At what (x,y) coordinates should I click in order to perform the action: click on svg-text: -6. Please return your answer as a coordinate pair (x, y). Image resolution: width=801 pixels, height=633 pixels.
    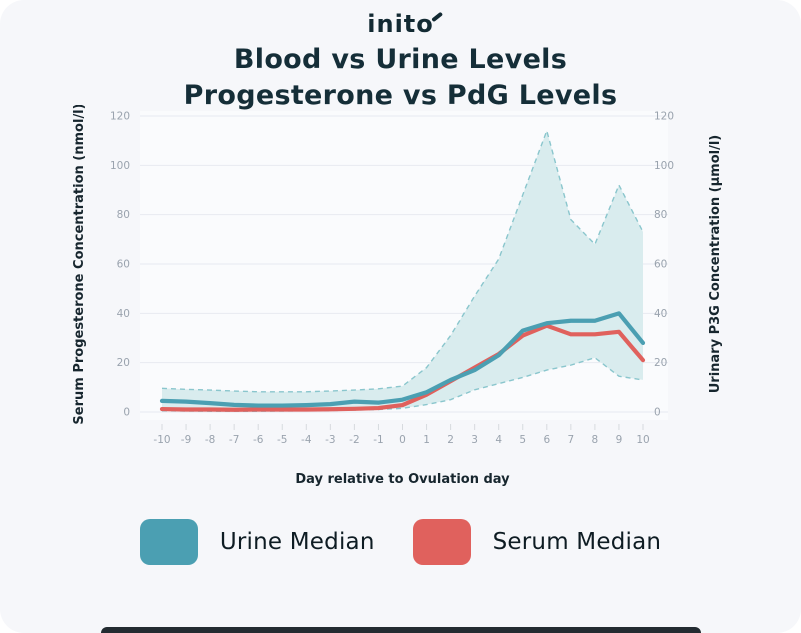
    Looking at the image, I should click on (258, 440).